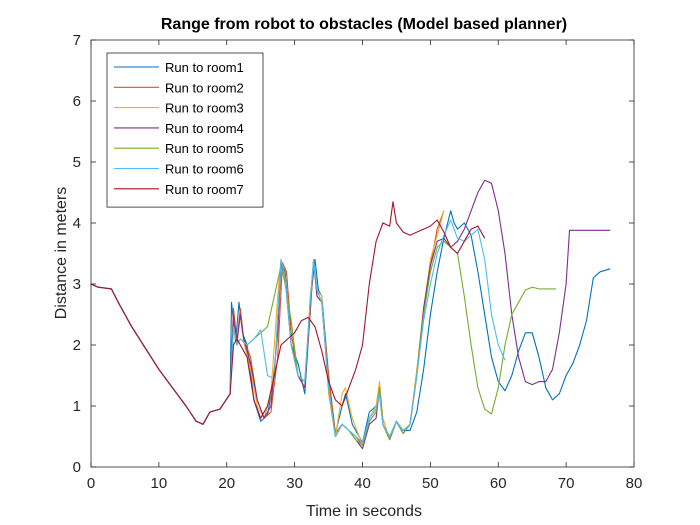 The height and width of the screenshot is (525, 700). What do you see at coordinates (498, 483) in the screenshot?
I see `x-tick-label: 60` at bounding box center [498, 483].